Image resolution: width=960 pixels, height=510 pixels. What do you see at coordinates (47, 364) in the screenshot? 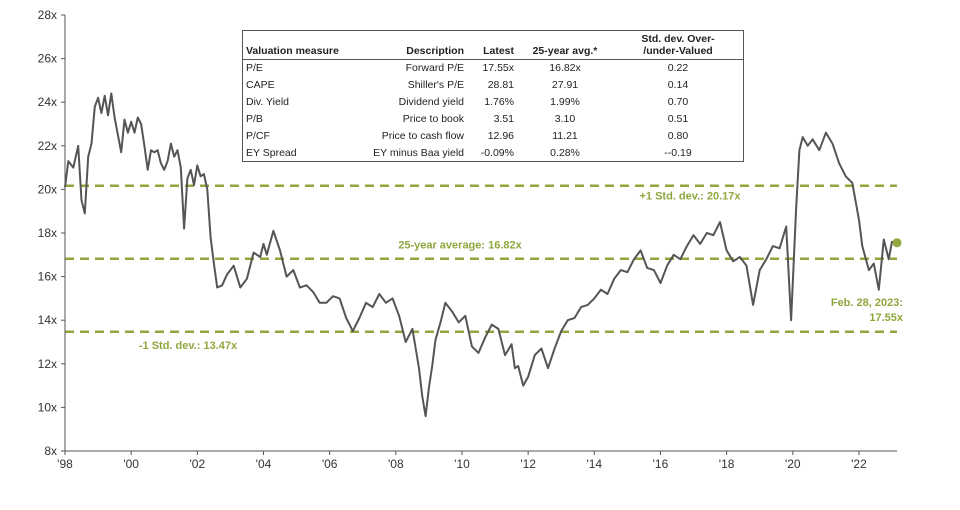
I see `y-tick-label: 12x` at bounding box center [47, 364].